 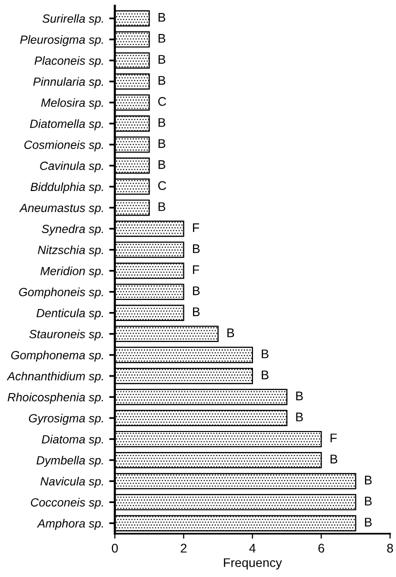 I want to click on y-tick-label: Surirella sp., so click(x=72, y=20).